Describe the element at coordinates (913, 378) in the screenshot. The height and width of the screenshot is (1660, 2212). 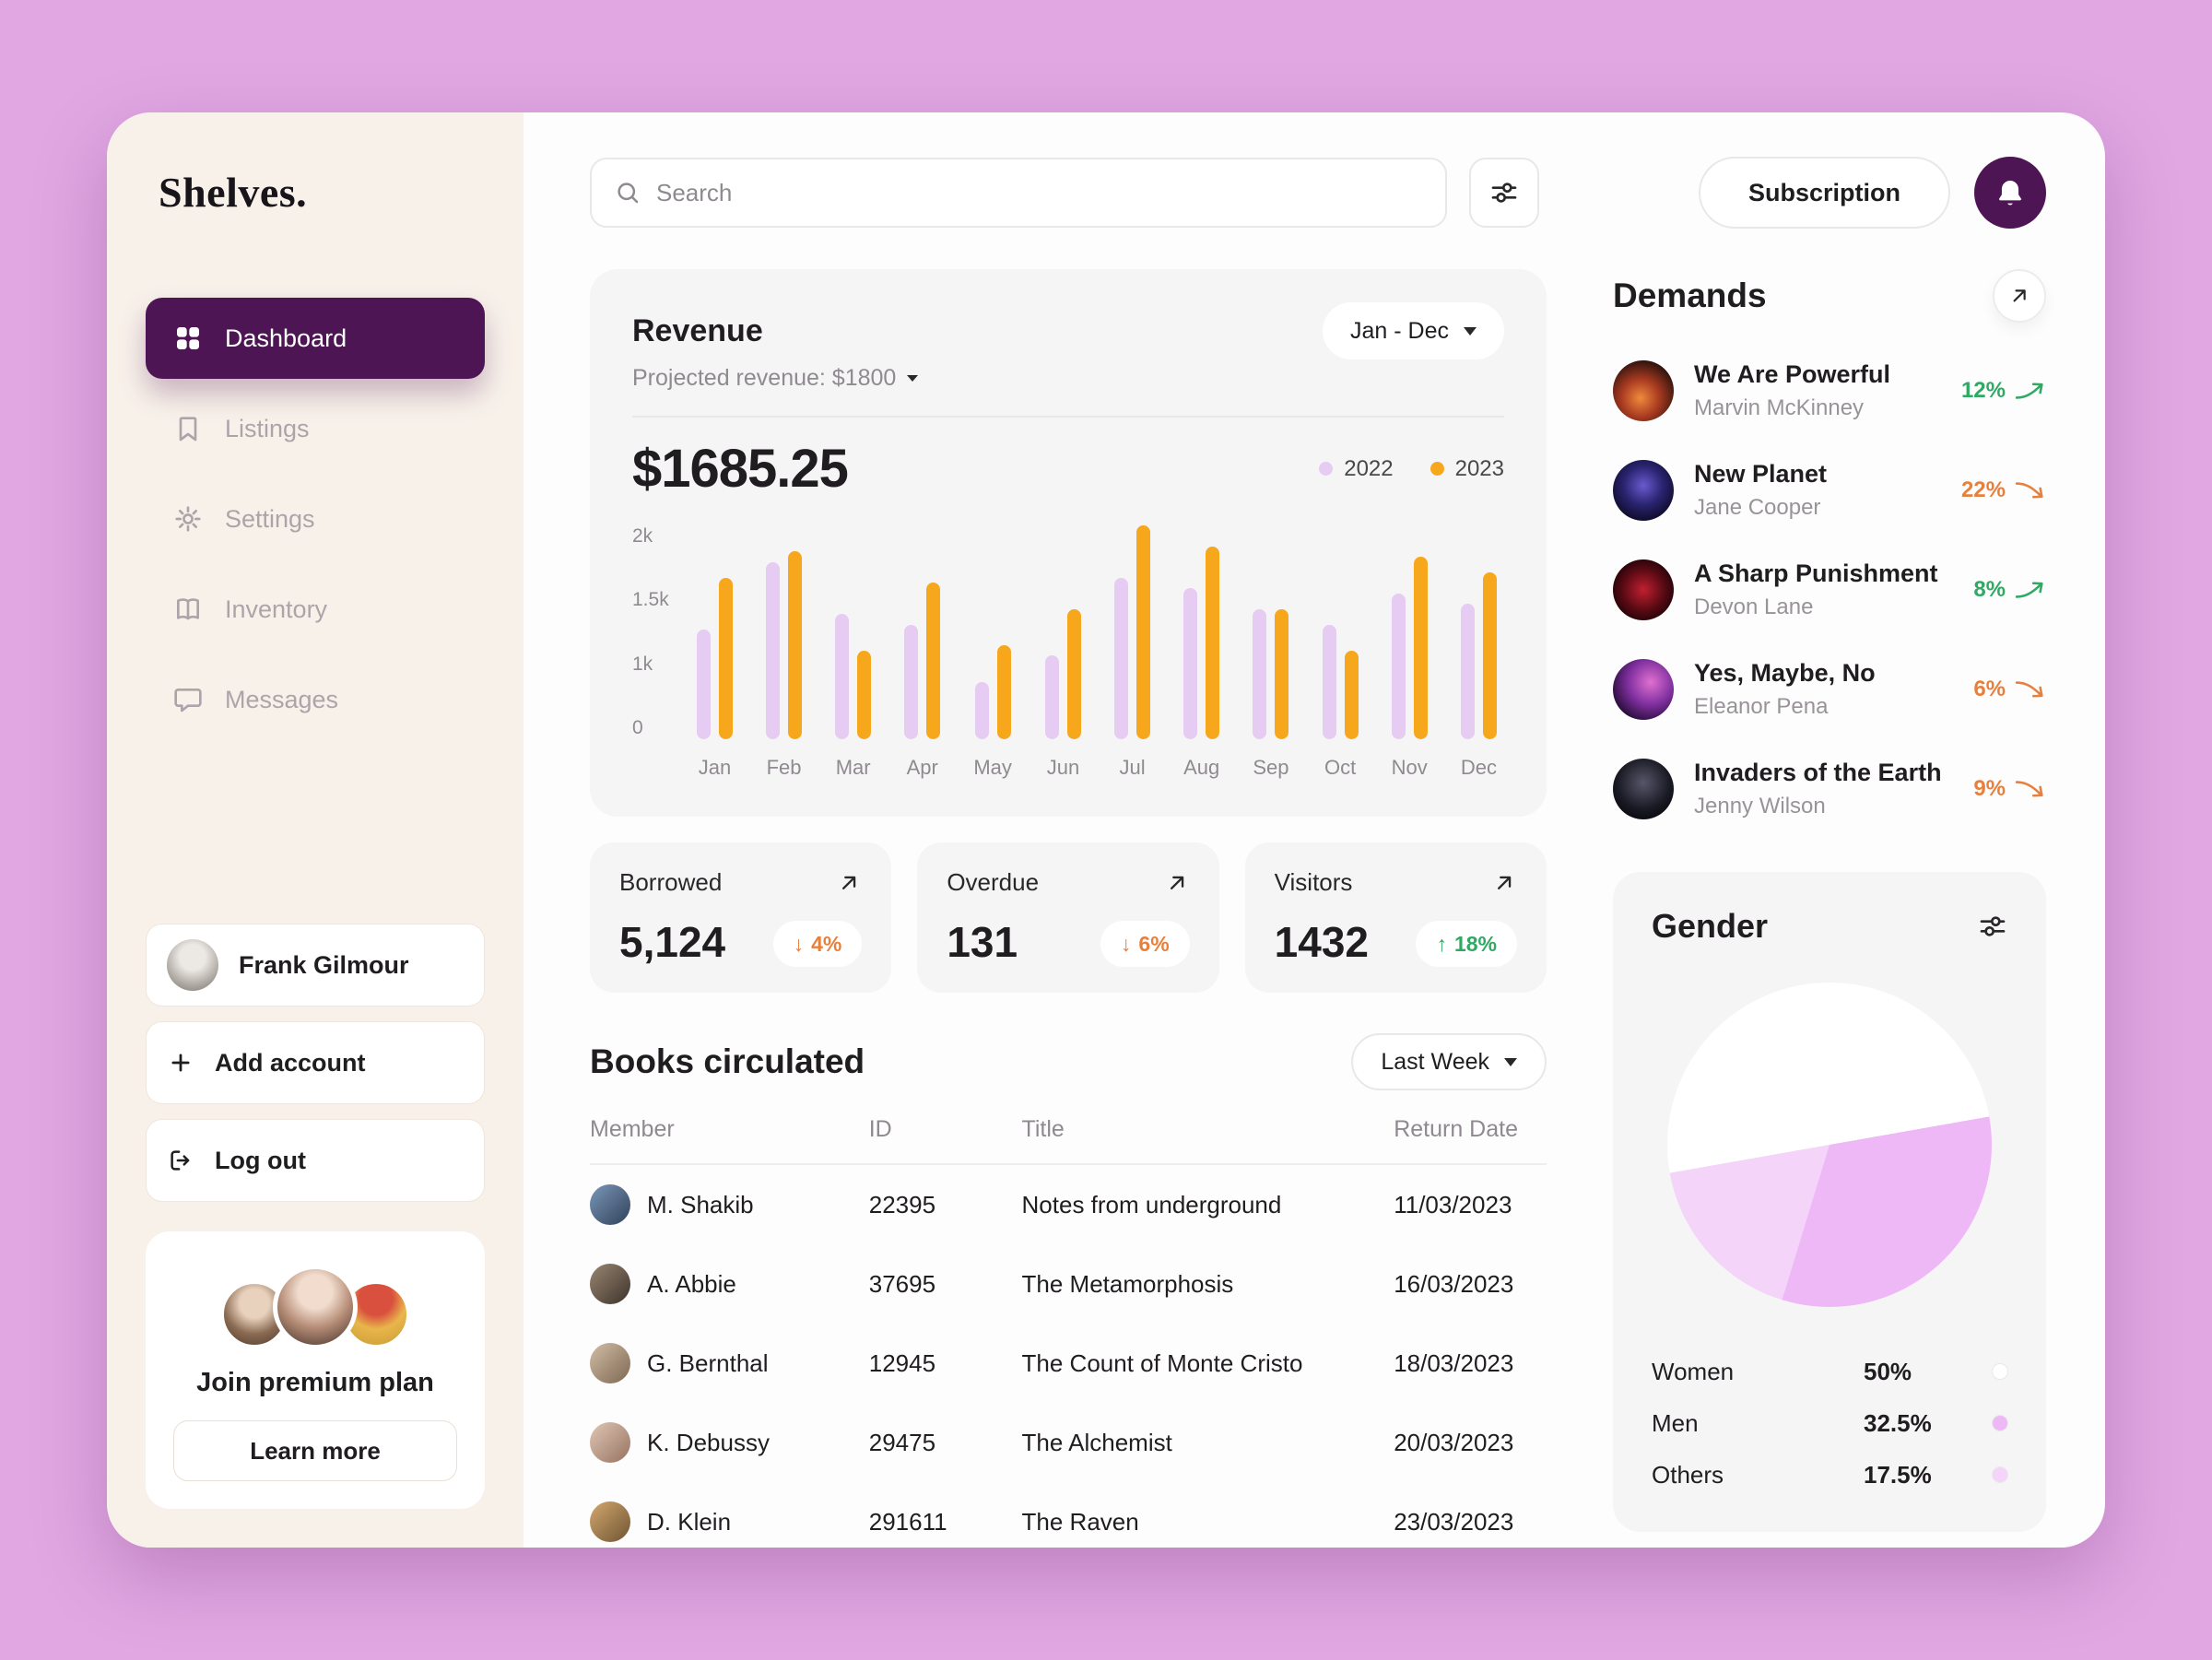
I see `chevron-down-icon` at that location.